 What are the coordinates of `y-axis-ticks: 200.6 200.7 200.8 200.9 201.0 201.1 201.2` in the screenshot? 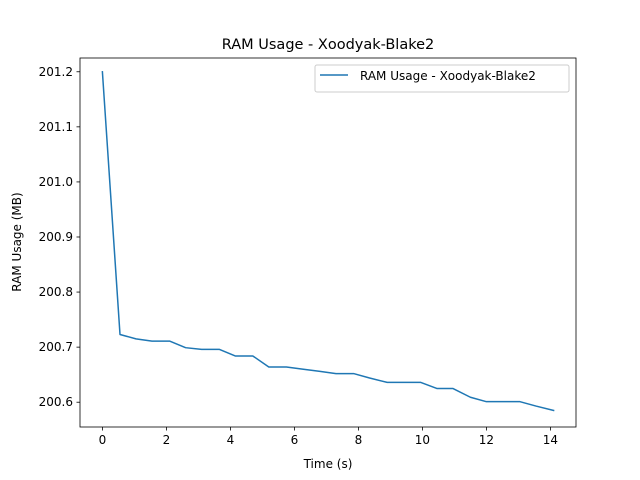 It's located at (59, 237).